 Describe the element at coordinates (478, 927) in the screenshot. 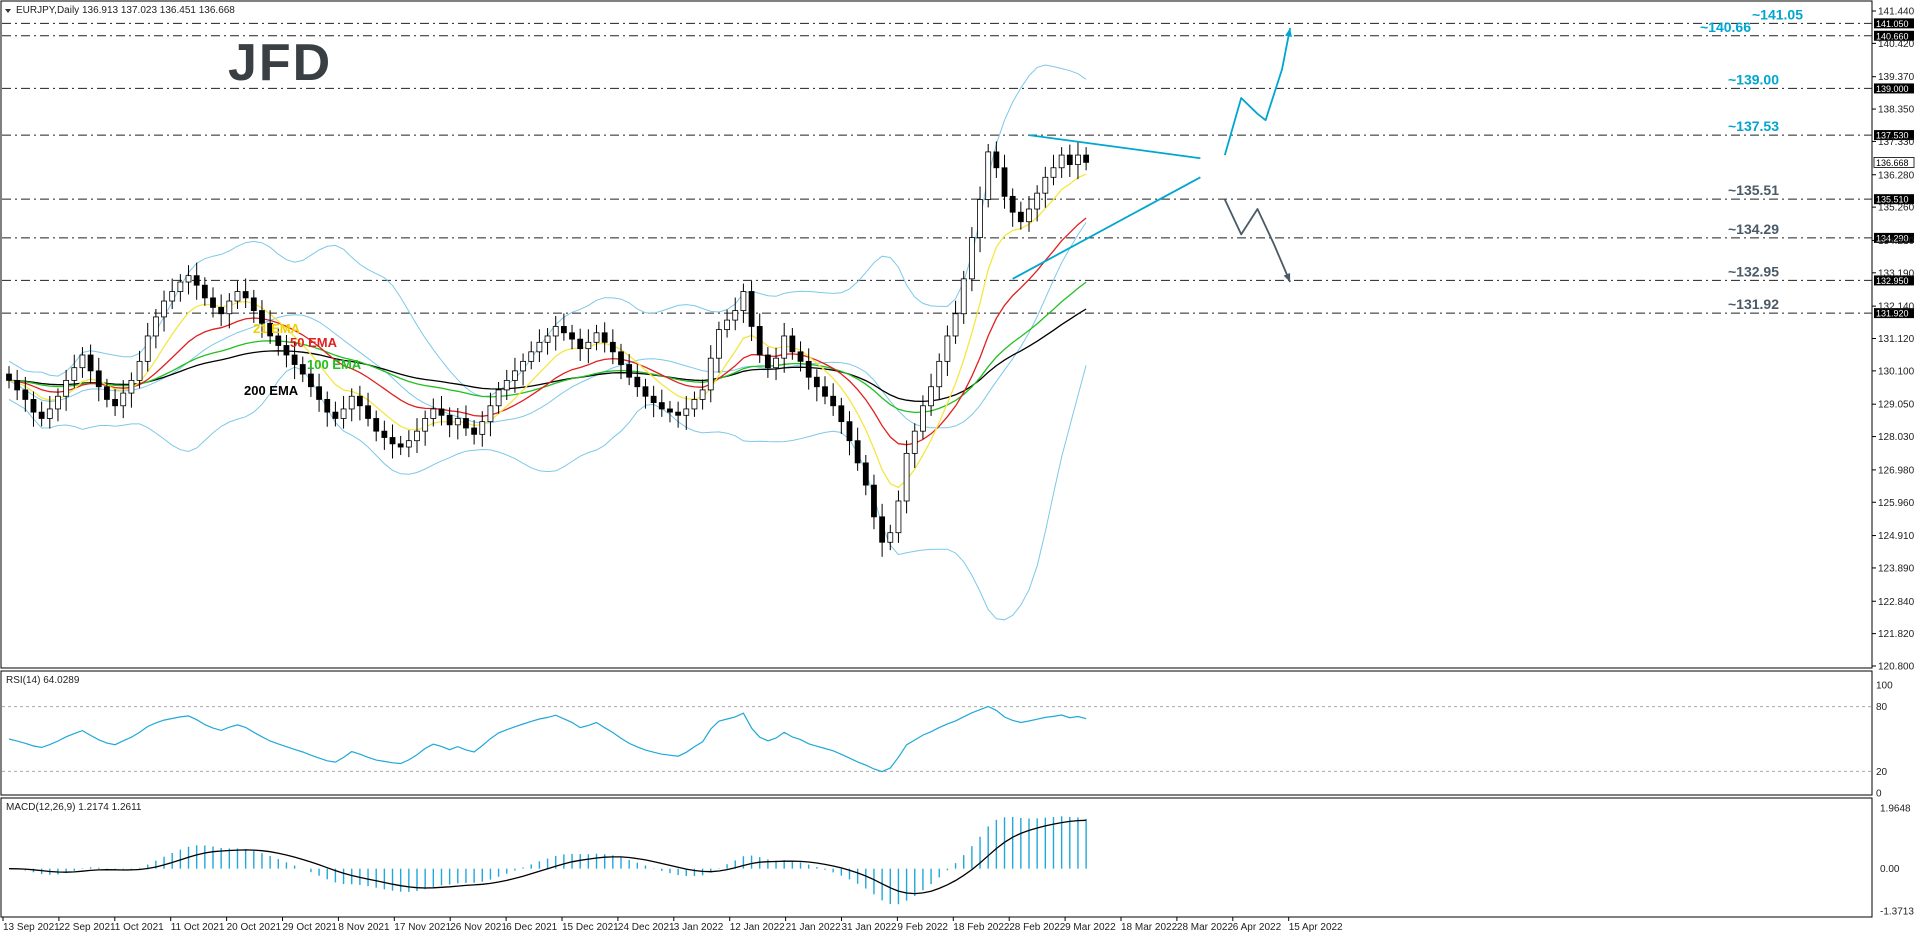

I see `x-tick-label: 26 Nov 2021` at that location.